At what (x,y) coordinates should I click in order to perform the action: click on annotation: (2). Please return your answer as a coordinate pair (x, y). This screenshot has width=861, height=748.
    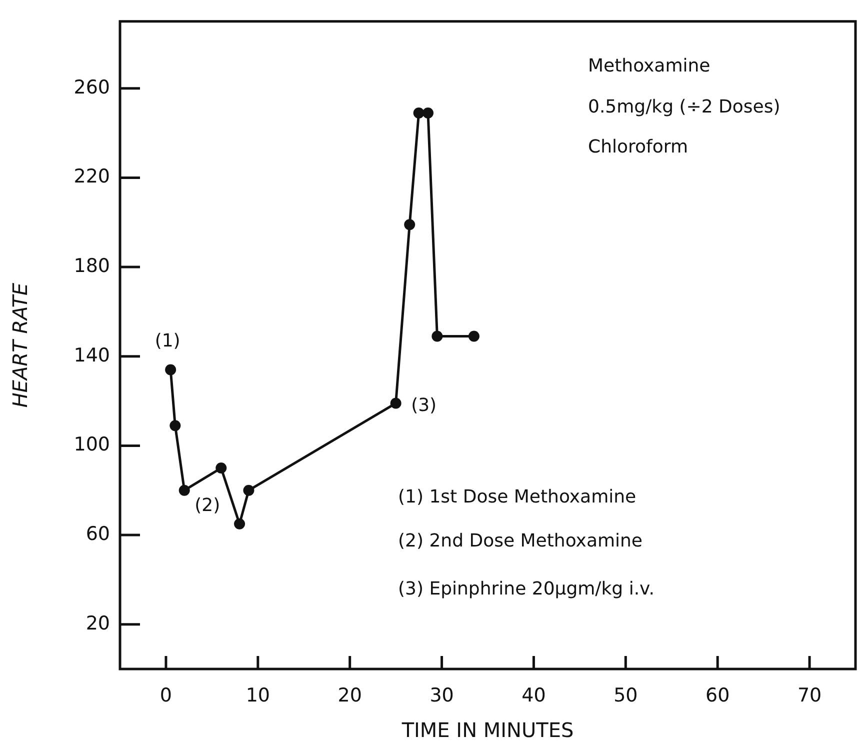
    Looking at the image, I should click on (207, 505).